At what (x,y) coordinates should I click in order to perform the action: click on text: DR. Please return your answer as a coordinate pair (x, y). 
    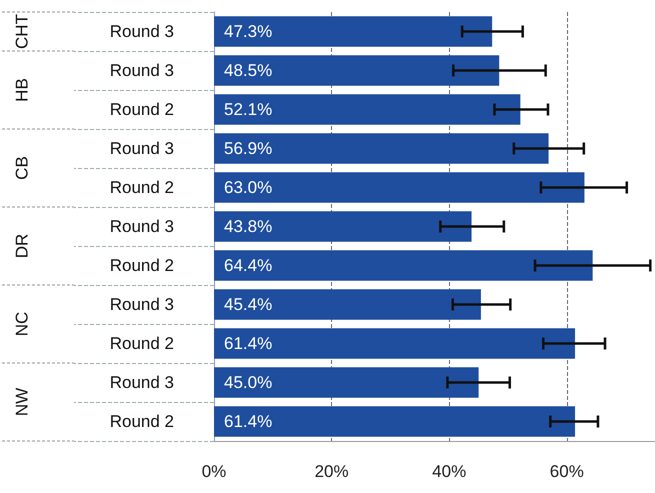
    Looking at the image, I should click on (22, 246).